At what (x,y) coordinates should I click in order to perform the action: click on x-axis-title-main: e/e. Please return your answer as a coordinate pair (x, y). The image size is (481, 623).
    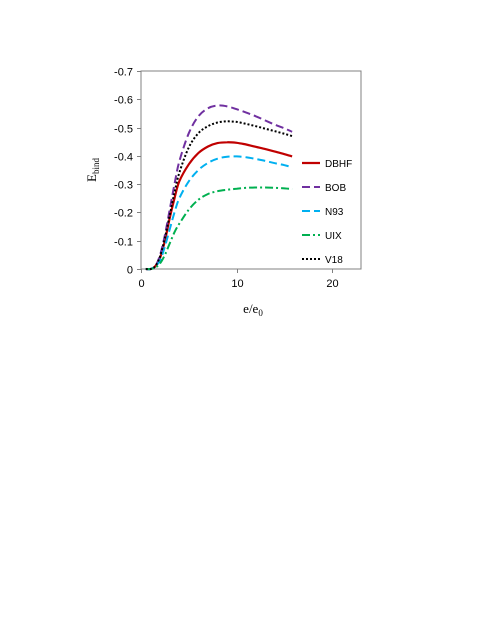
    Looking at the image, I should click on (250, 308).